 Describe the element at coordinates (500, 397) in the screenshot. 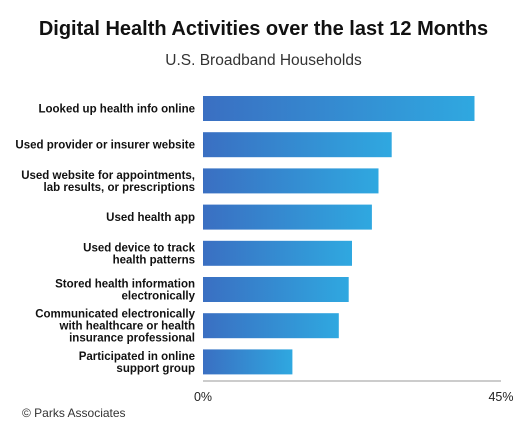

I see `x-tick-label-2: 45%` at that location.